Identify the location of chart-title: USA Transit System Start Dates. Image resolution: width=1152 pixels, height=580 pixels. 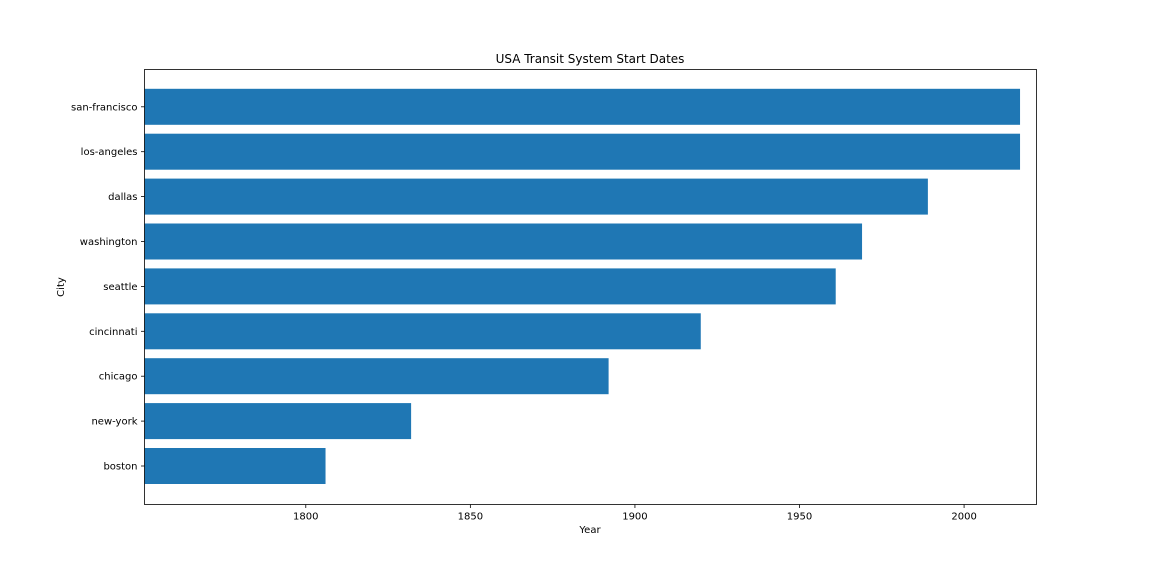
(590, 59).